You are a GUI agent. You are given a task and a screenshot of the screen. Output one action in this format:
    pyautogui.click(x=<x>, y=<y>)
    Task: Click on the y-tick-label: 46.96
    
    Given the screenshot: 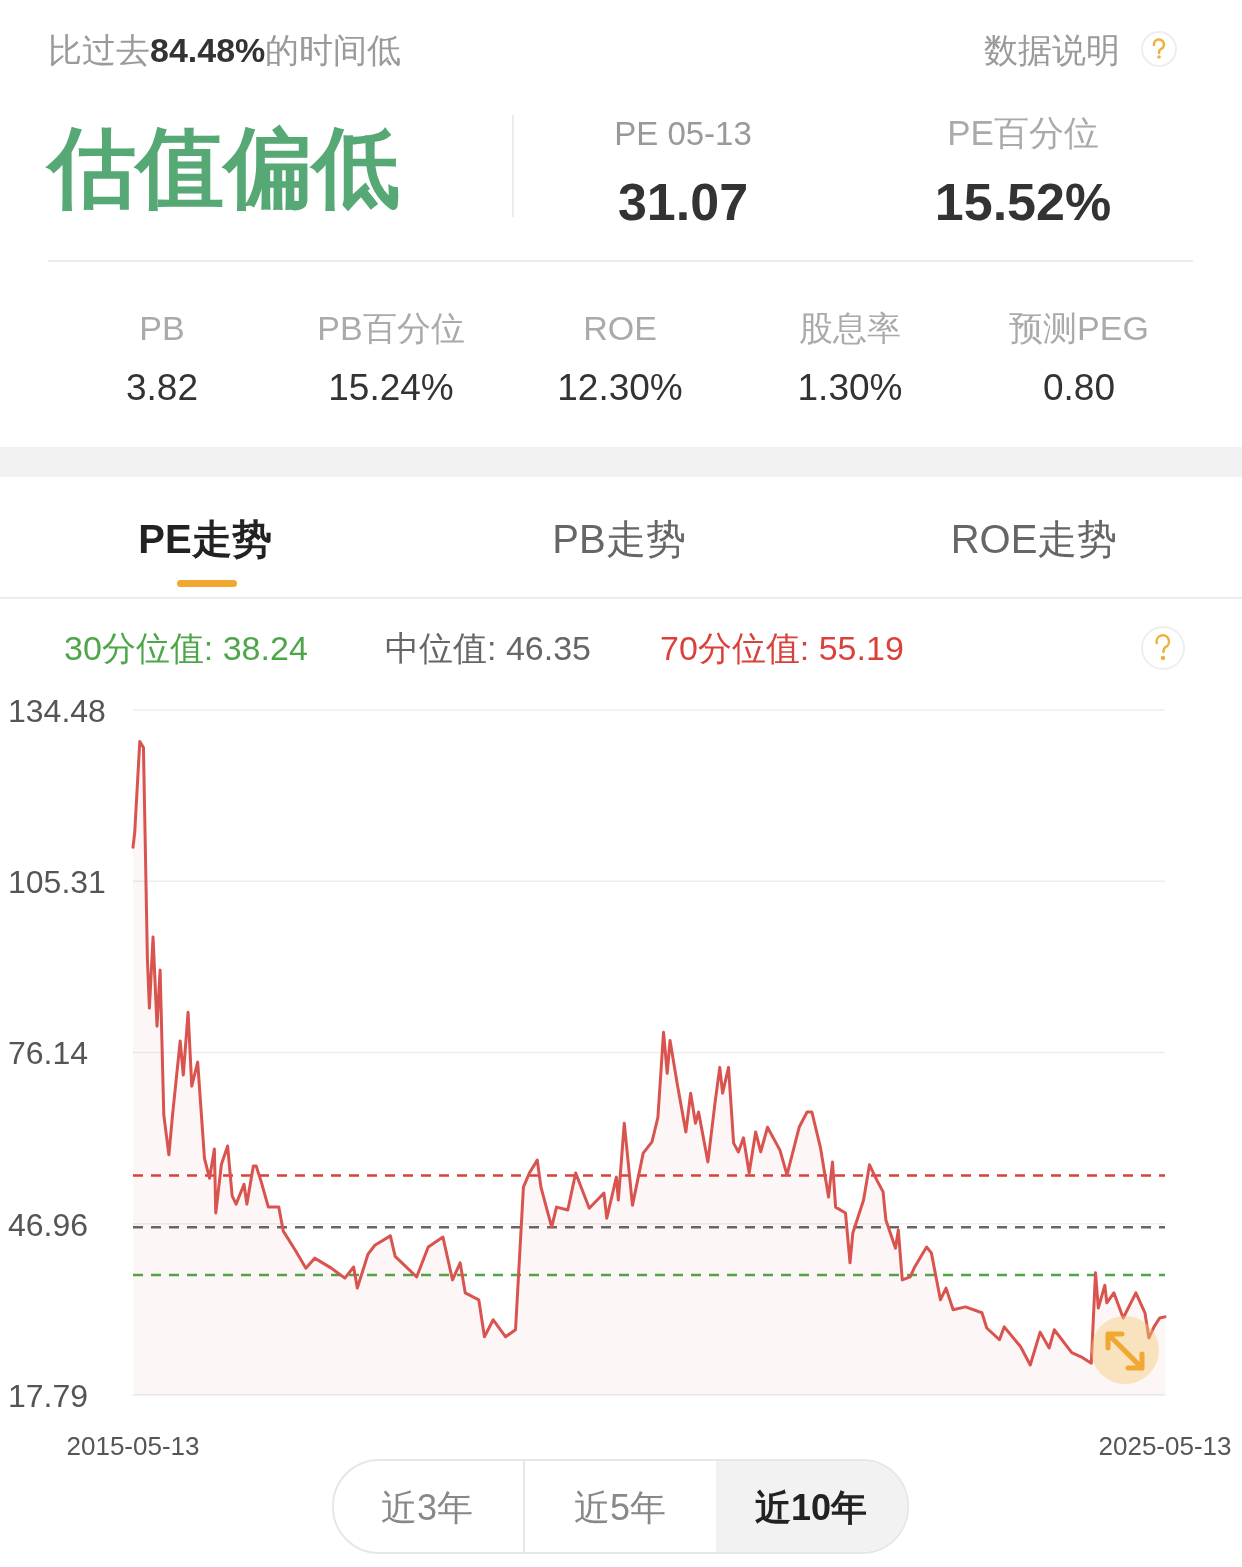 What is the action you would take?
    pyautogui.click(x=48, y=1224)
    